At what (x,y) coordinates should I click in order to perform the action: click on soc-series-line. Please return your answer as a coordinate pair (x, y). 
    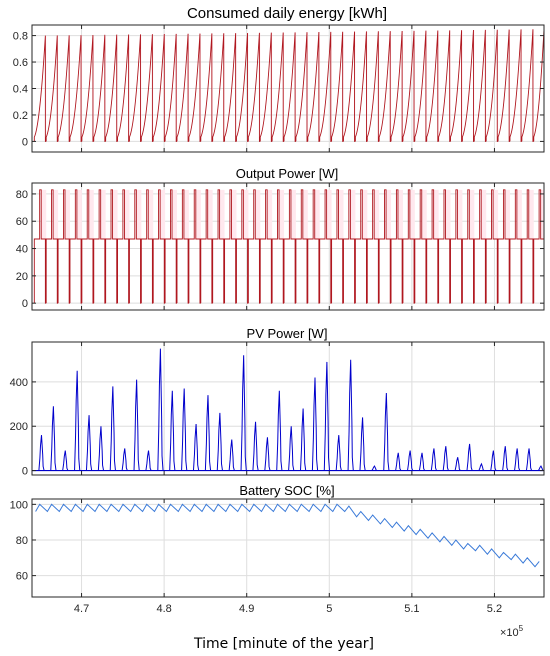
    Looking at the image, I should click on (287, 535).